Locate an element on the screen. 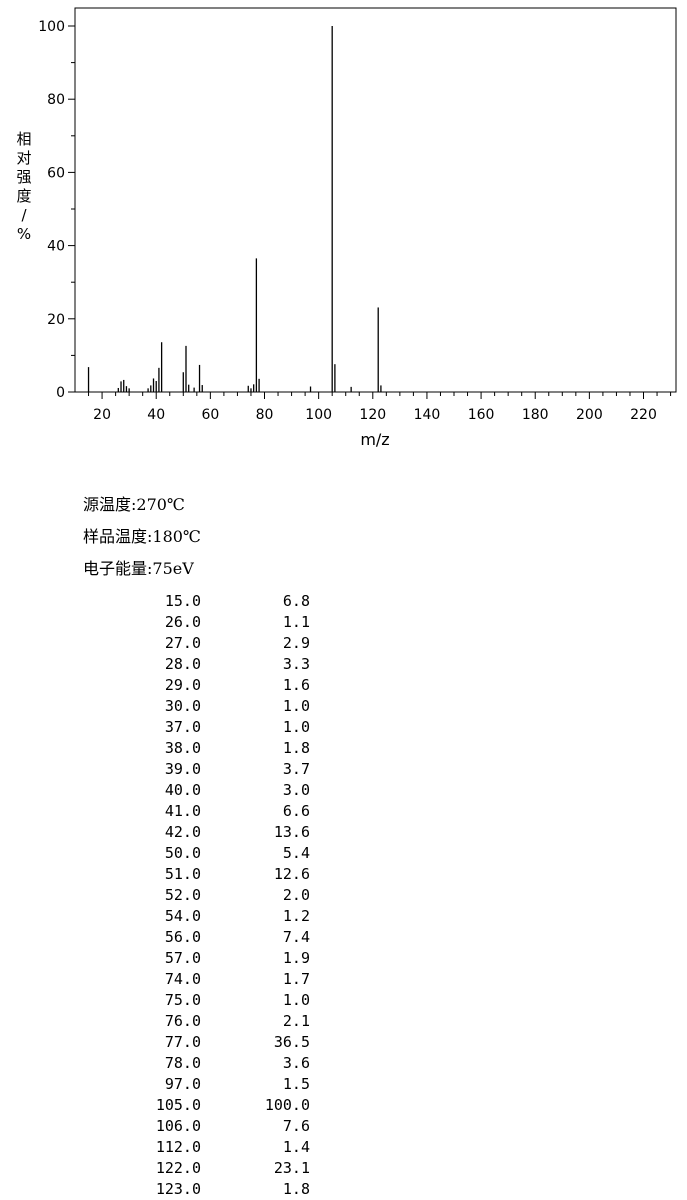  peak-intensity-cell: 100.0 is located at coordinates (287, 1105).